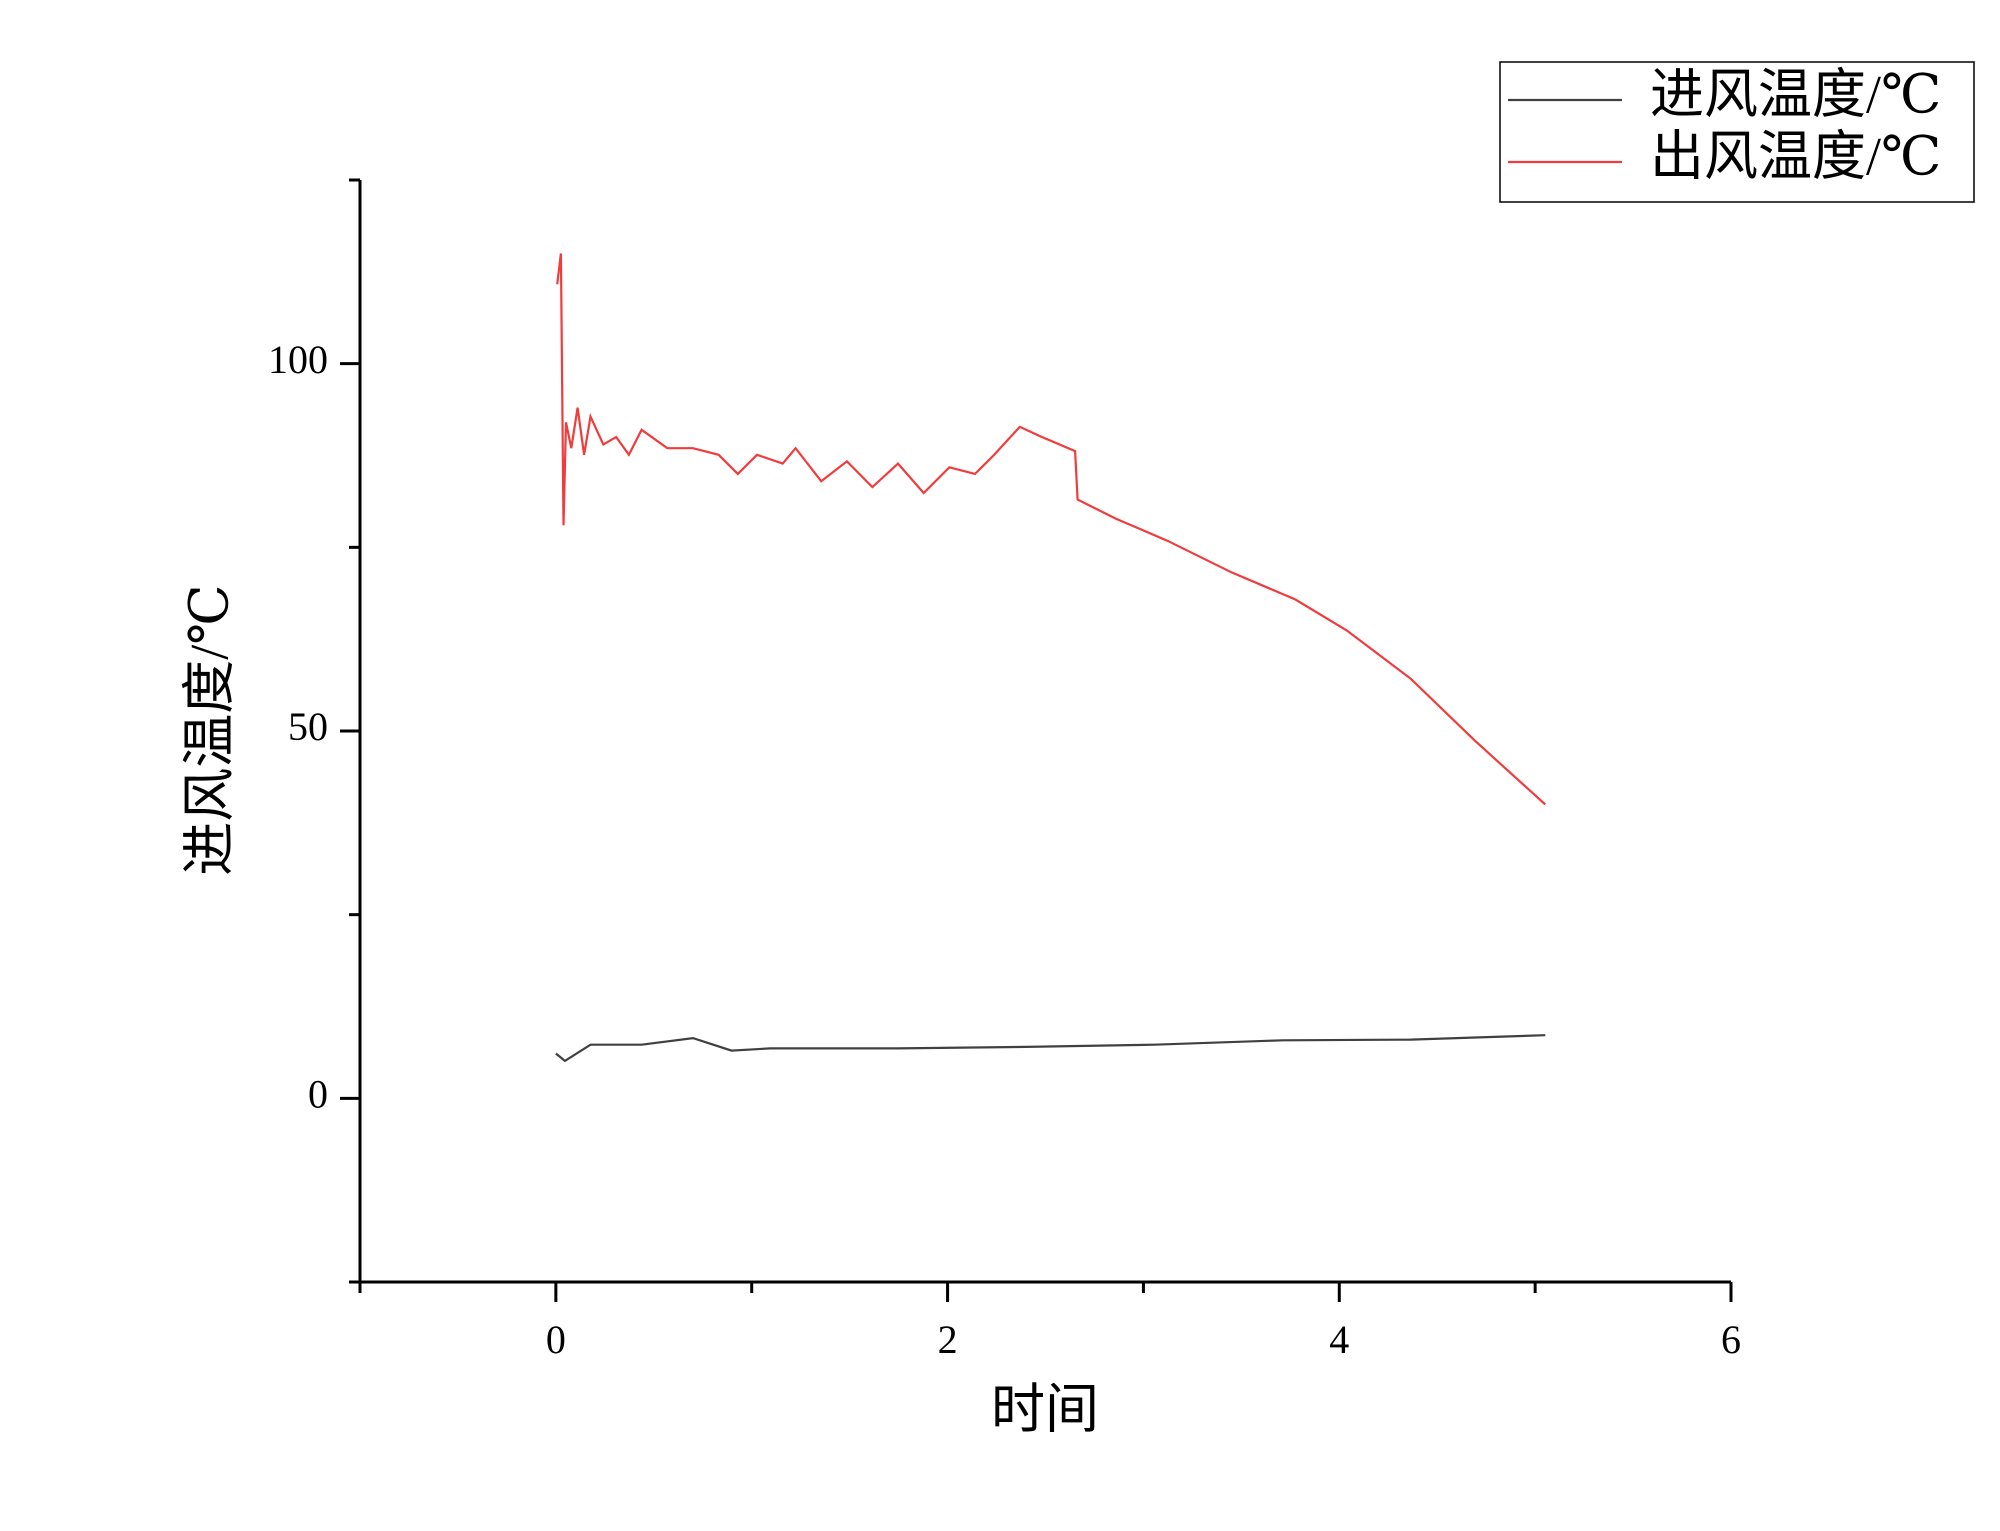 This screenshot has width=2000, height=1531. Describe the element at coordinates (1050, 1048) in the screenshot. I see `series-line` at that location.